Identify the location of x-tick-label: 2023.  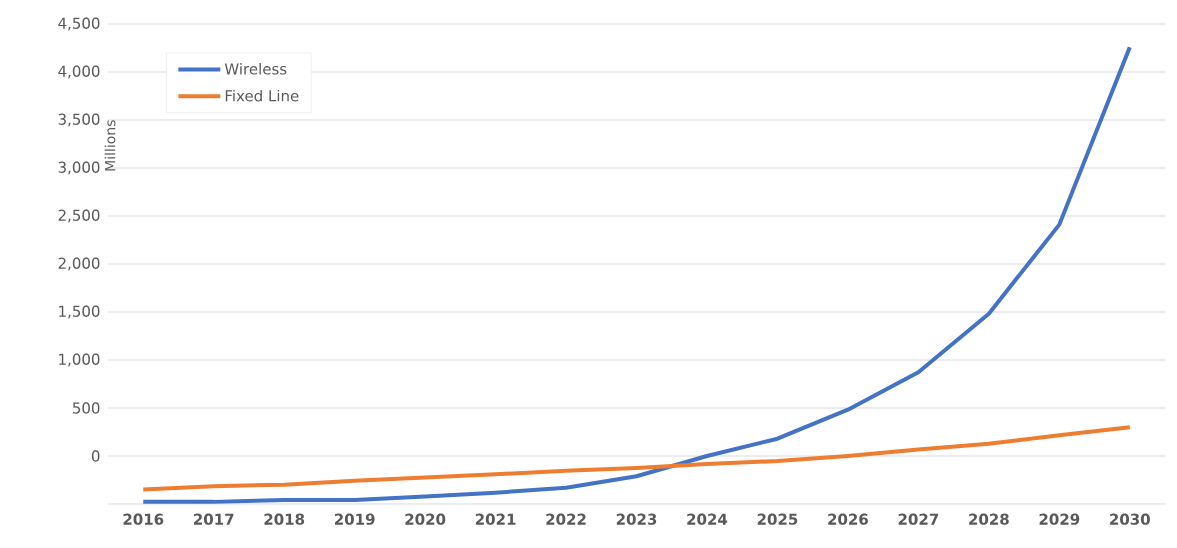
(636, 519).